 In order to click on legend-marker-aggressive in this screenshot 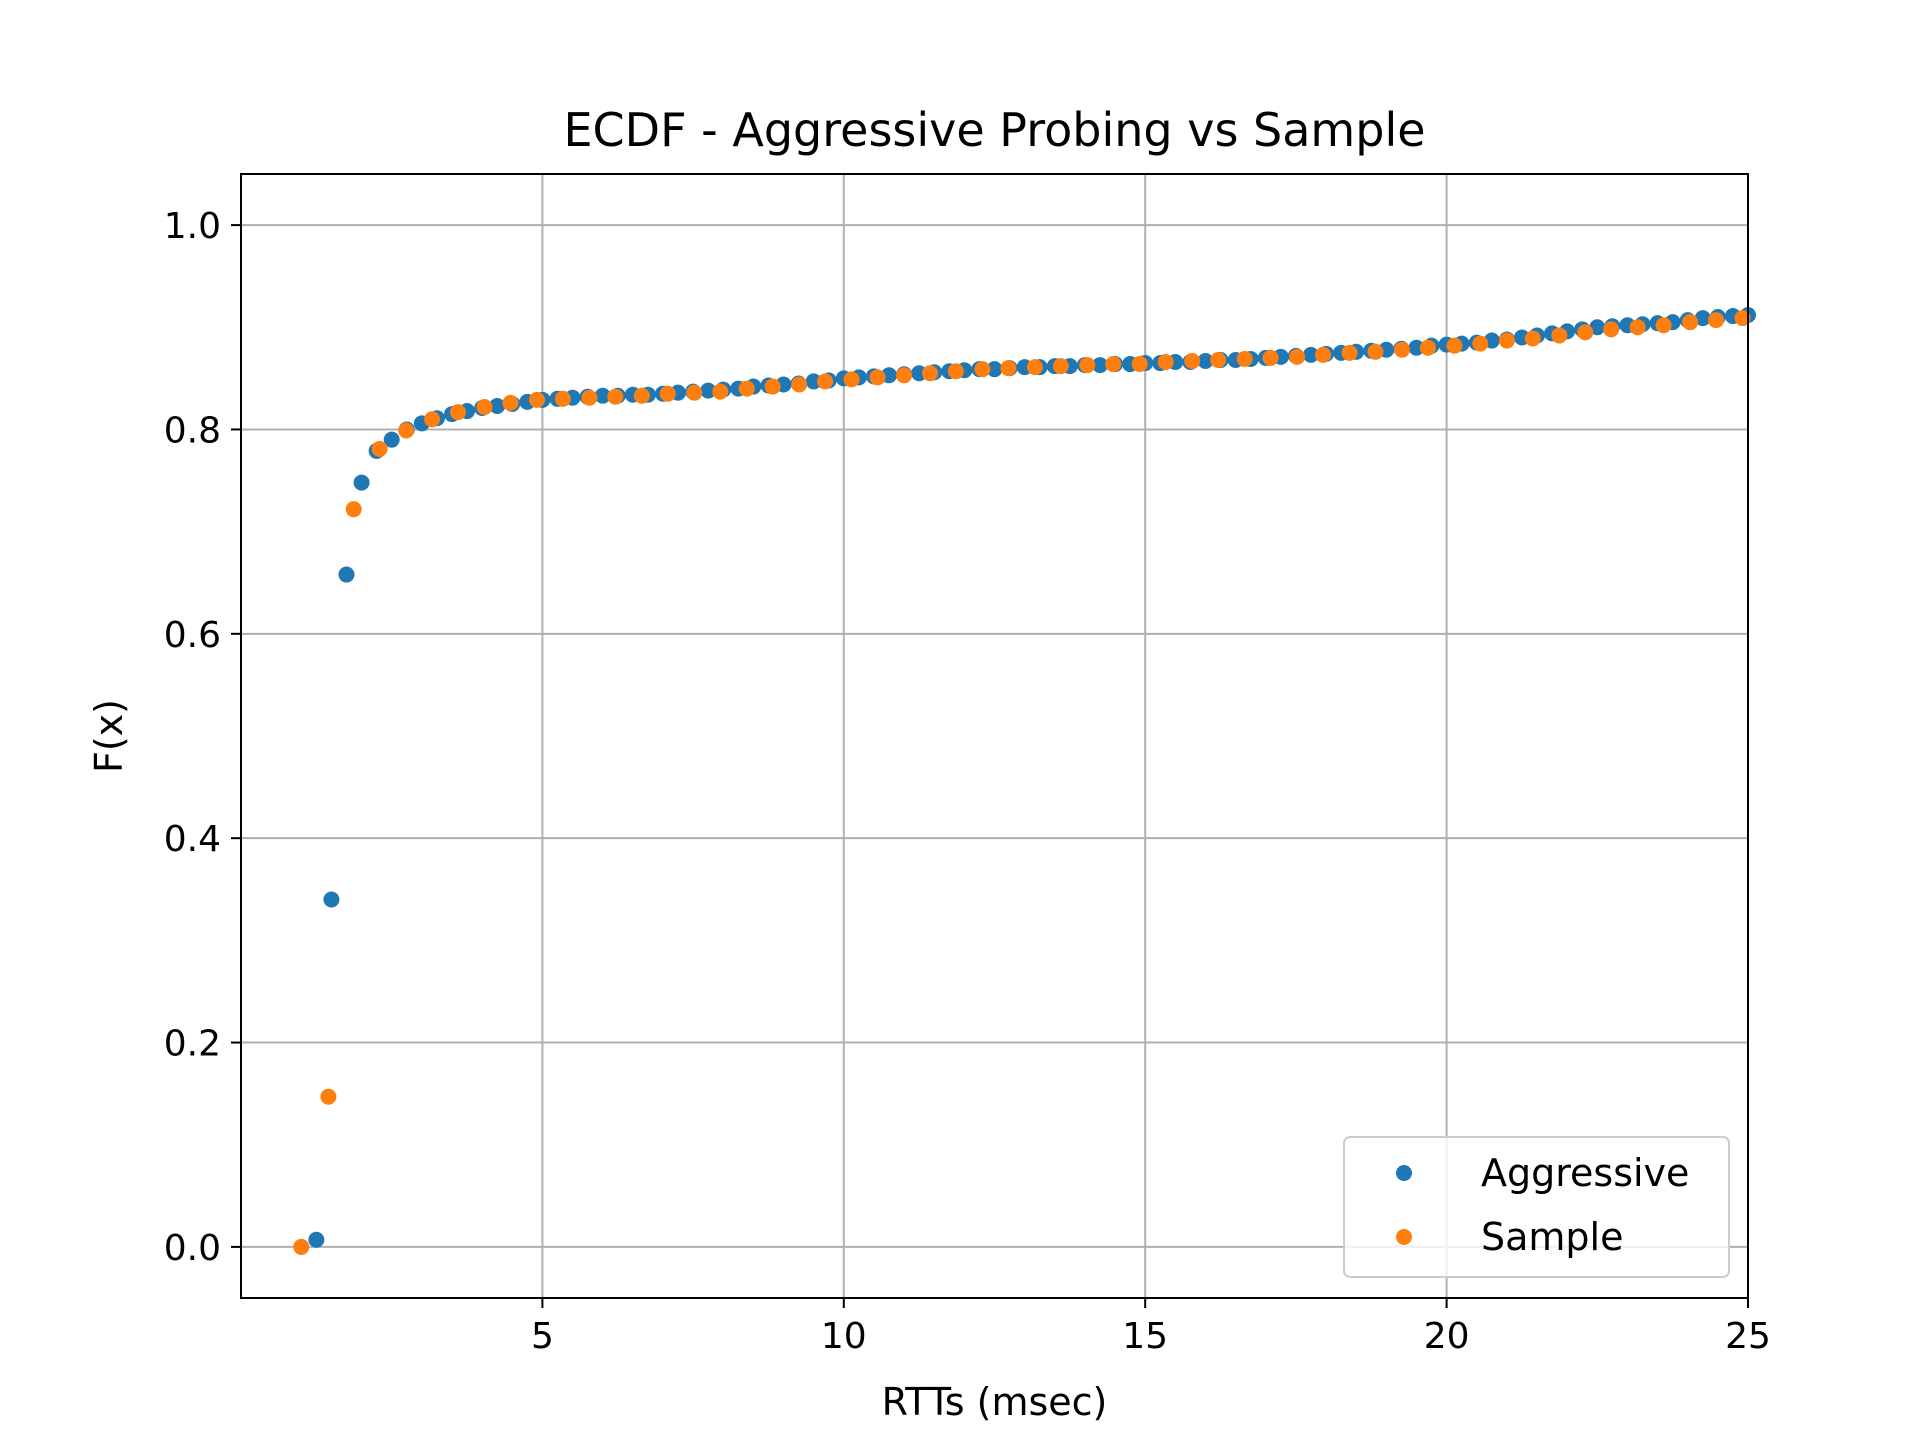, I will do `click(1404, 1173)`.